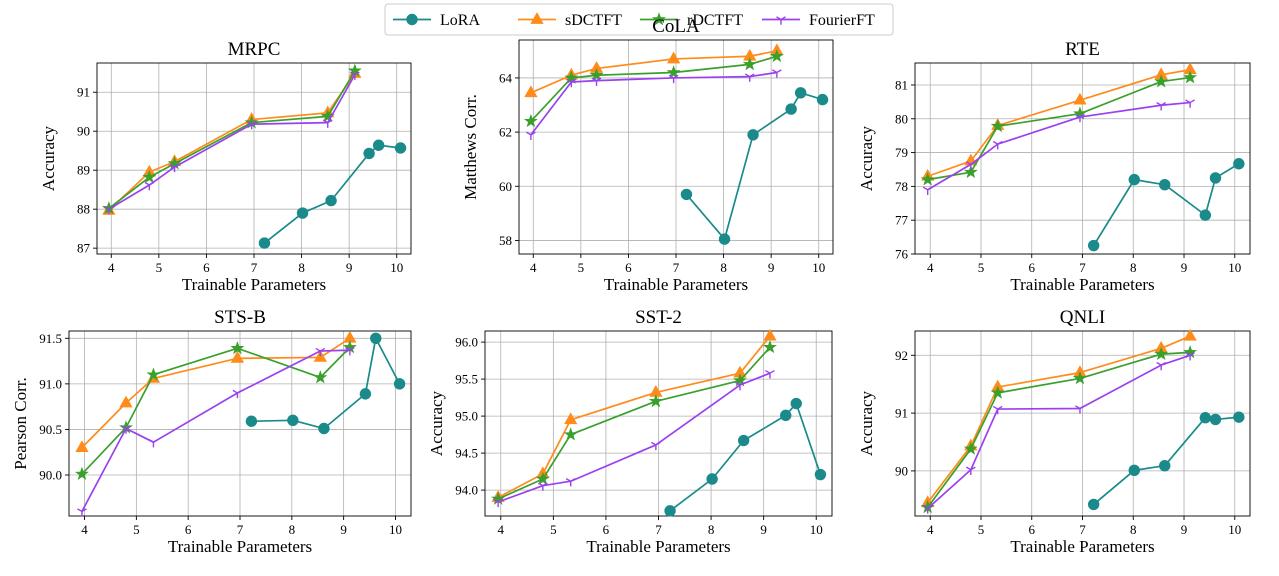 The height and width of the screenshot is (576, 1279). I want to click on series-line-rdctft, so click(1059, 429).